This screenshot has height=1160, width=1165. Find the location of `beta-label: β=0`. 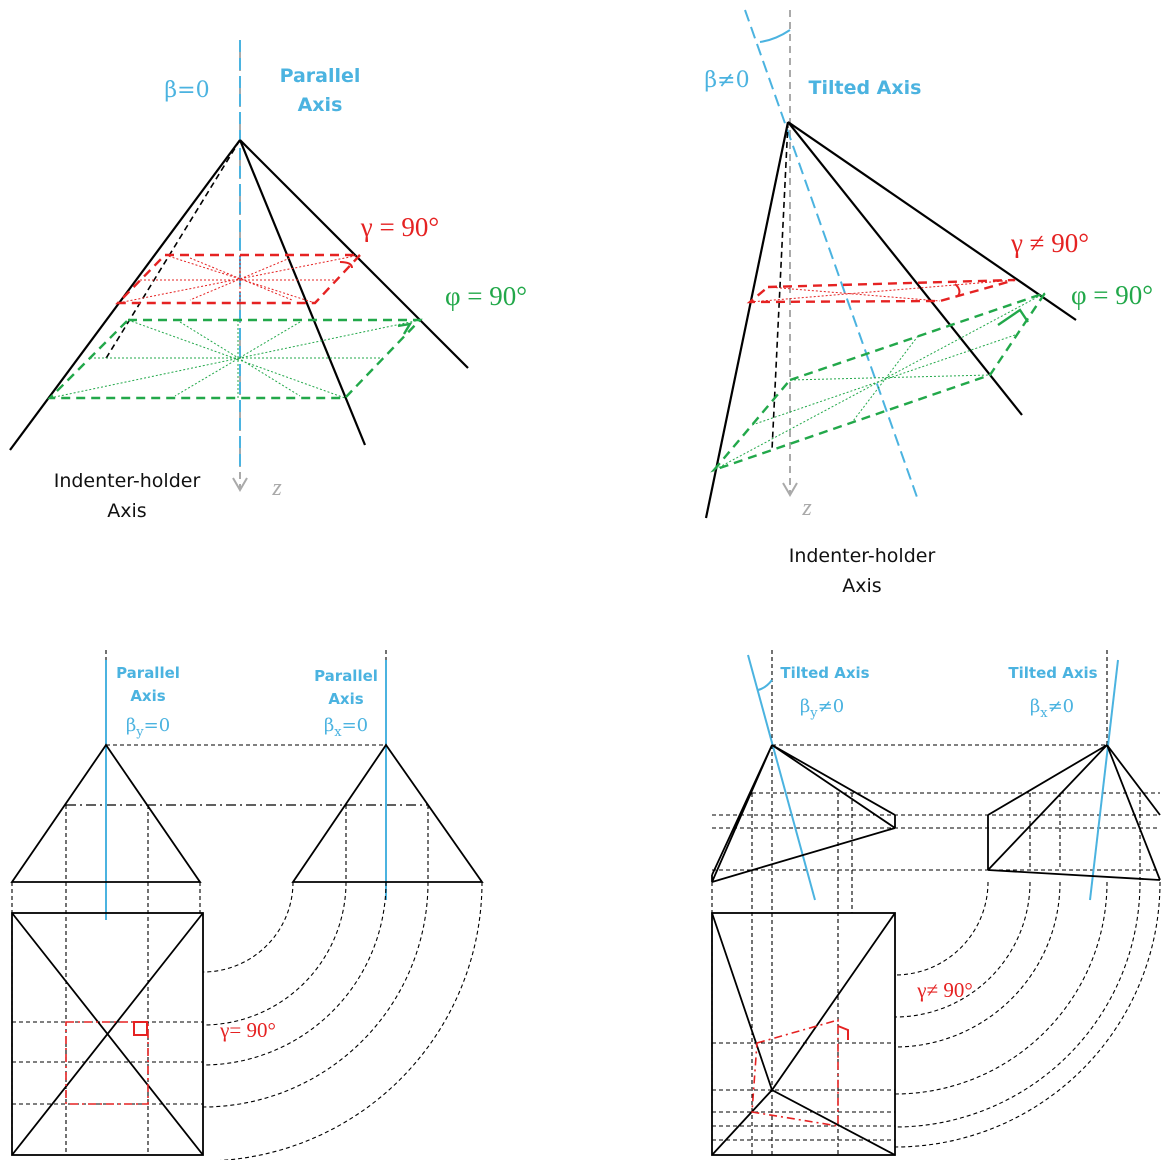

beta-label: β=0 is located at coordinates (186, 90).